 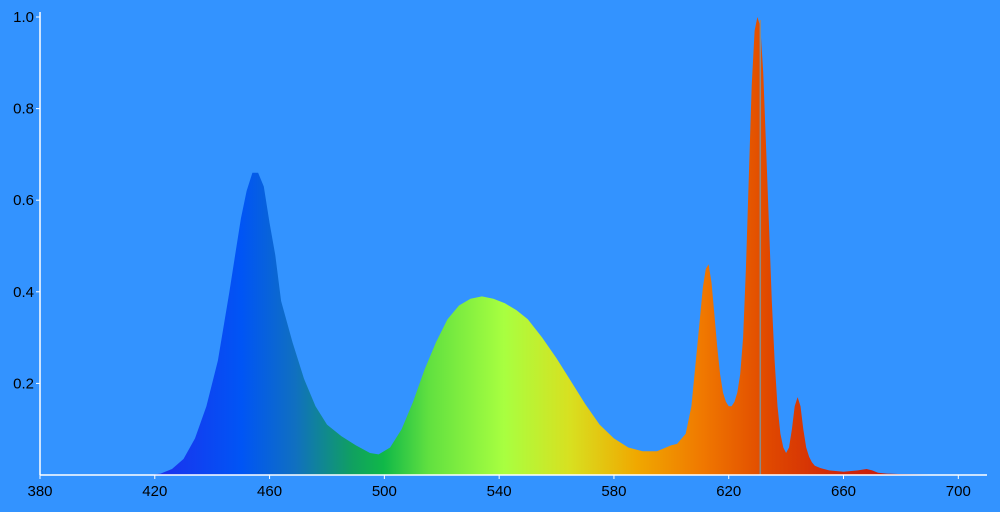 What do you see at coordinates (23, 292) in the screenshot?
I see `y-tick-label: 0.4` at bounding box center [23, 292].